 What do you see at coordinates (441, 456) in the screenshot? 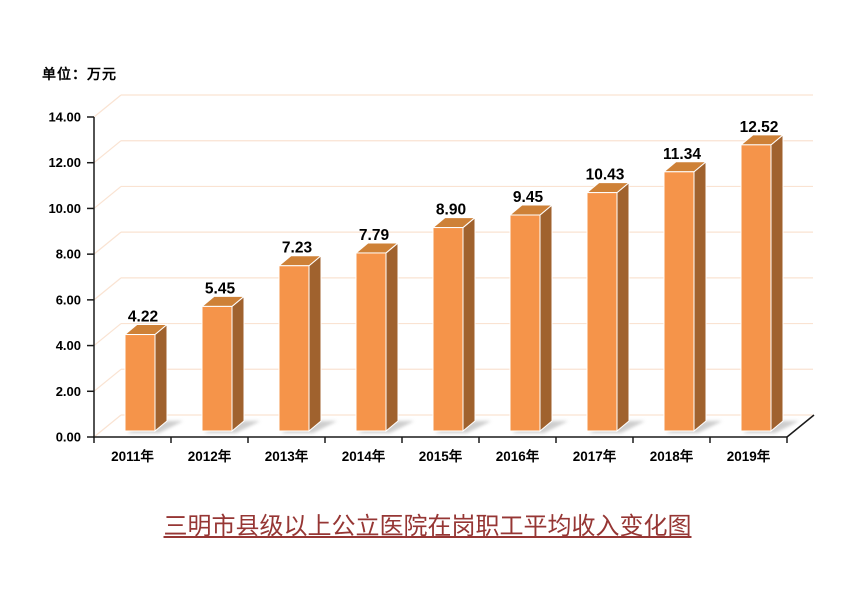
I see `x-axis-label: 2015年` at bounding box center [441, 456].